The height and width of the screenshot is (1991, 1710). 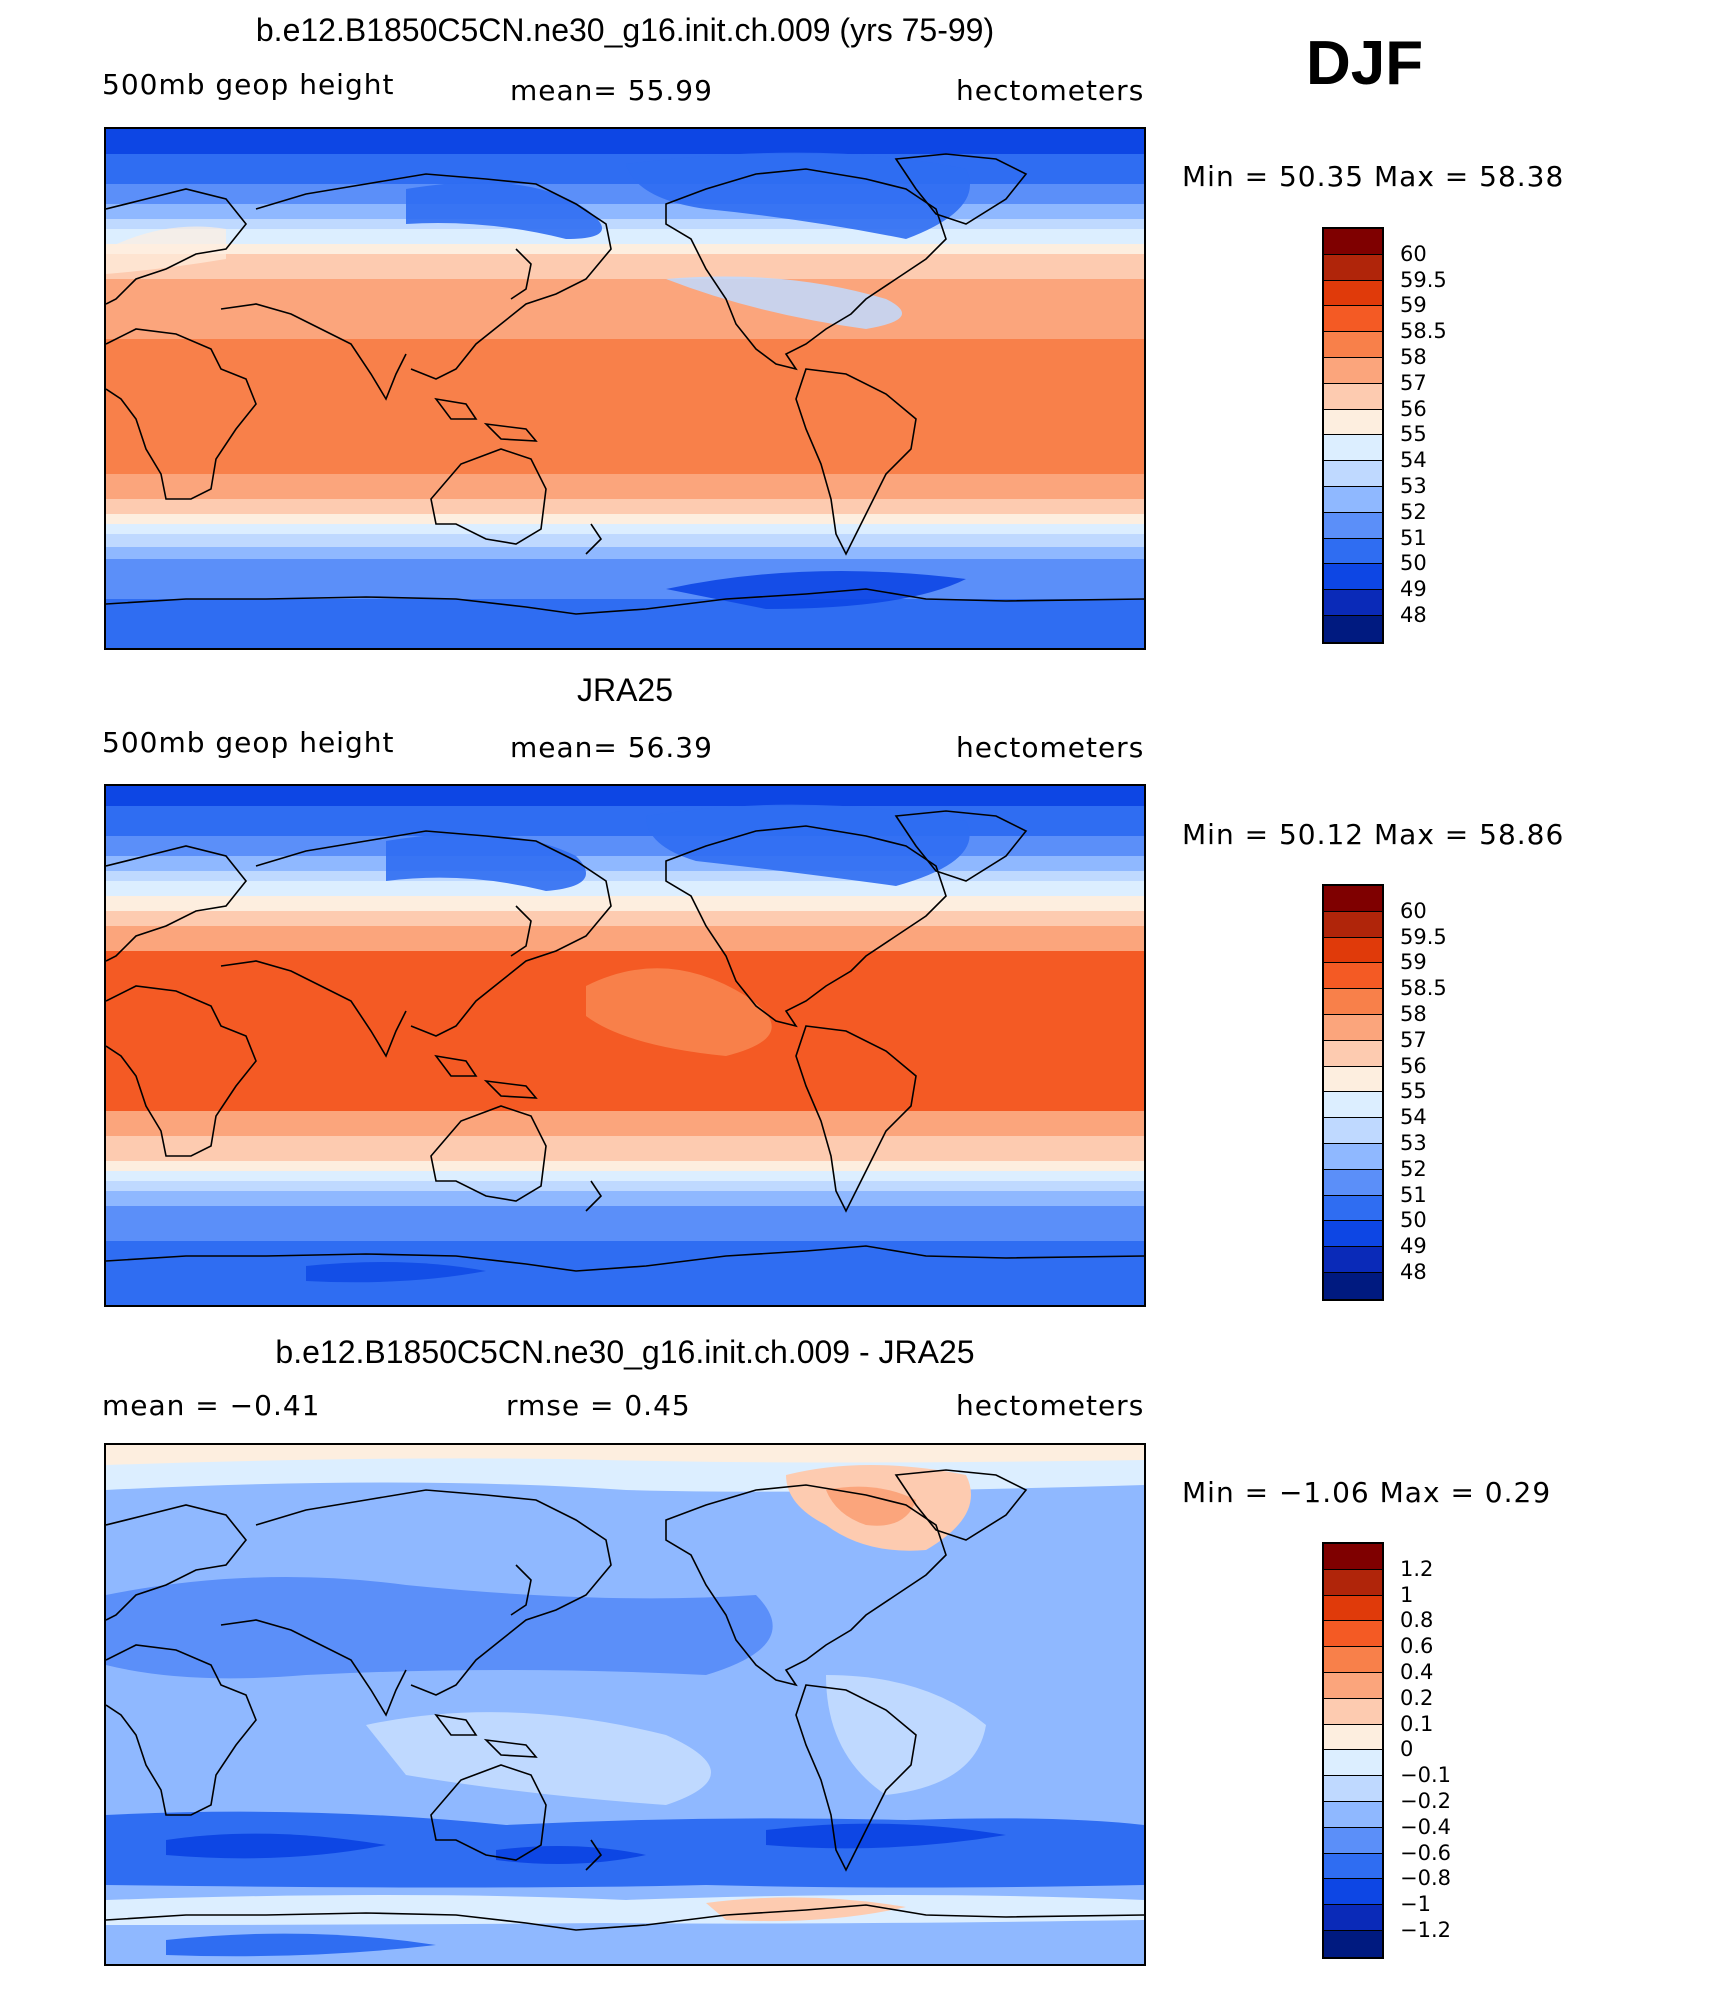 What do you see at coordinates (611, 747) in the screenshot?
I see `panel-2-mean: mean= 56.39` at bounding box center [611, 747].